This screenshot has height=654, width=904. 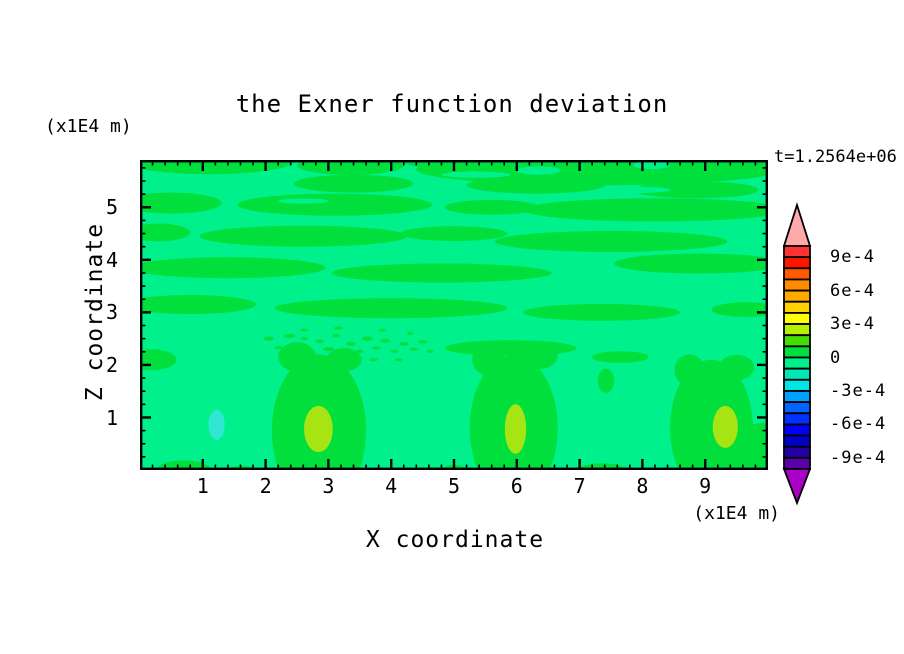 What do you see at coordinates (852, 257) in the screenshot?
I see `colorbar-tick-label: 9e-4` at bounding box center [852, 257].